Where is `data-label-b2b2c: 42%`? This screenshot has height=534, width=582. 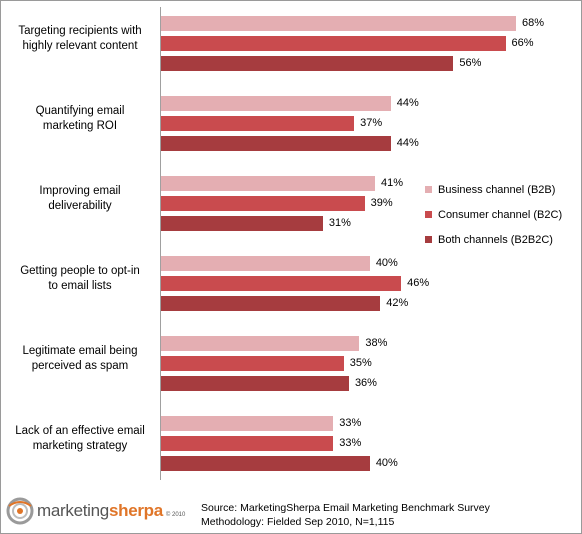
data-label-b2b2c: 42% is located at coordinates (397, 303).